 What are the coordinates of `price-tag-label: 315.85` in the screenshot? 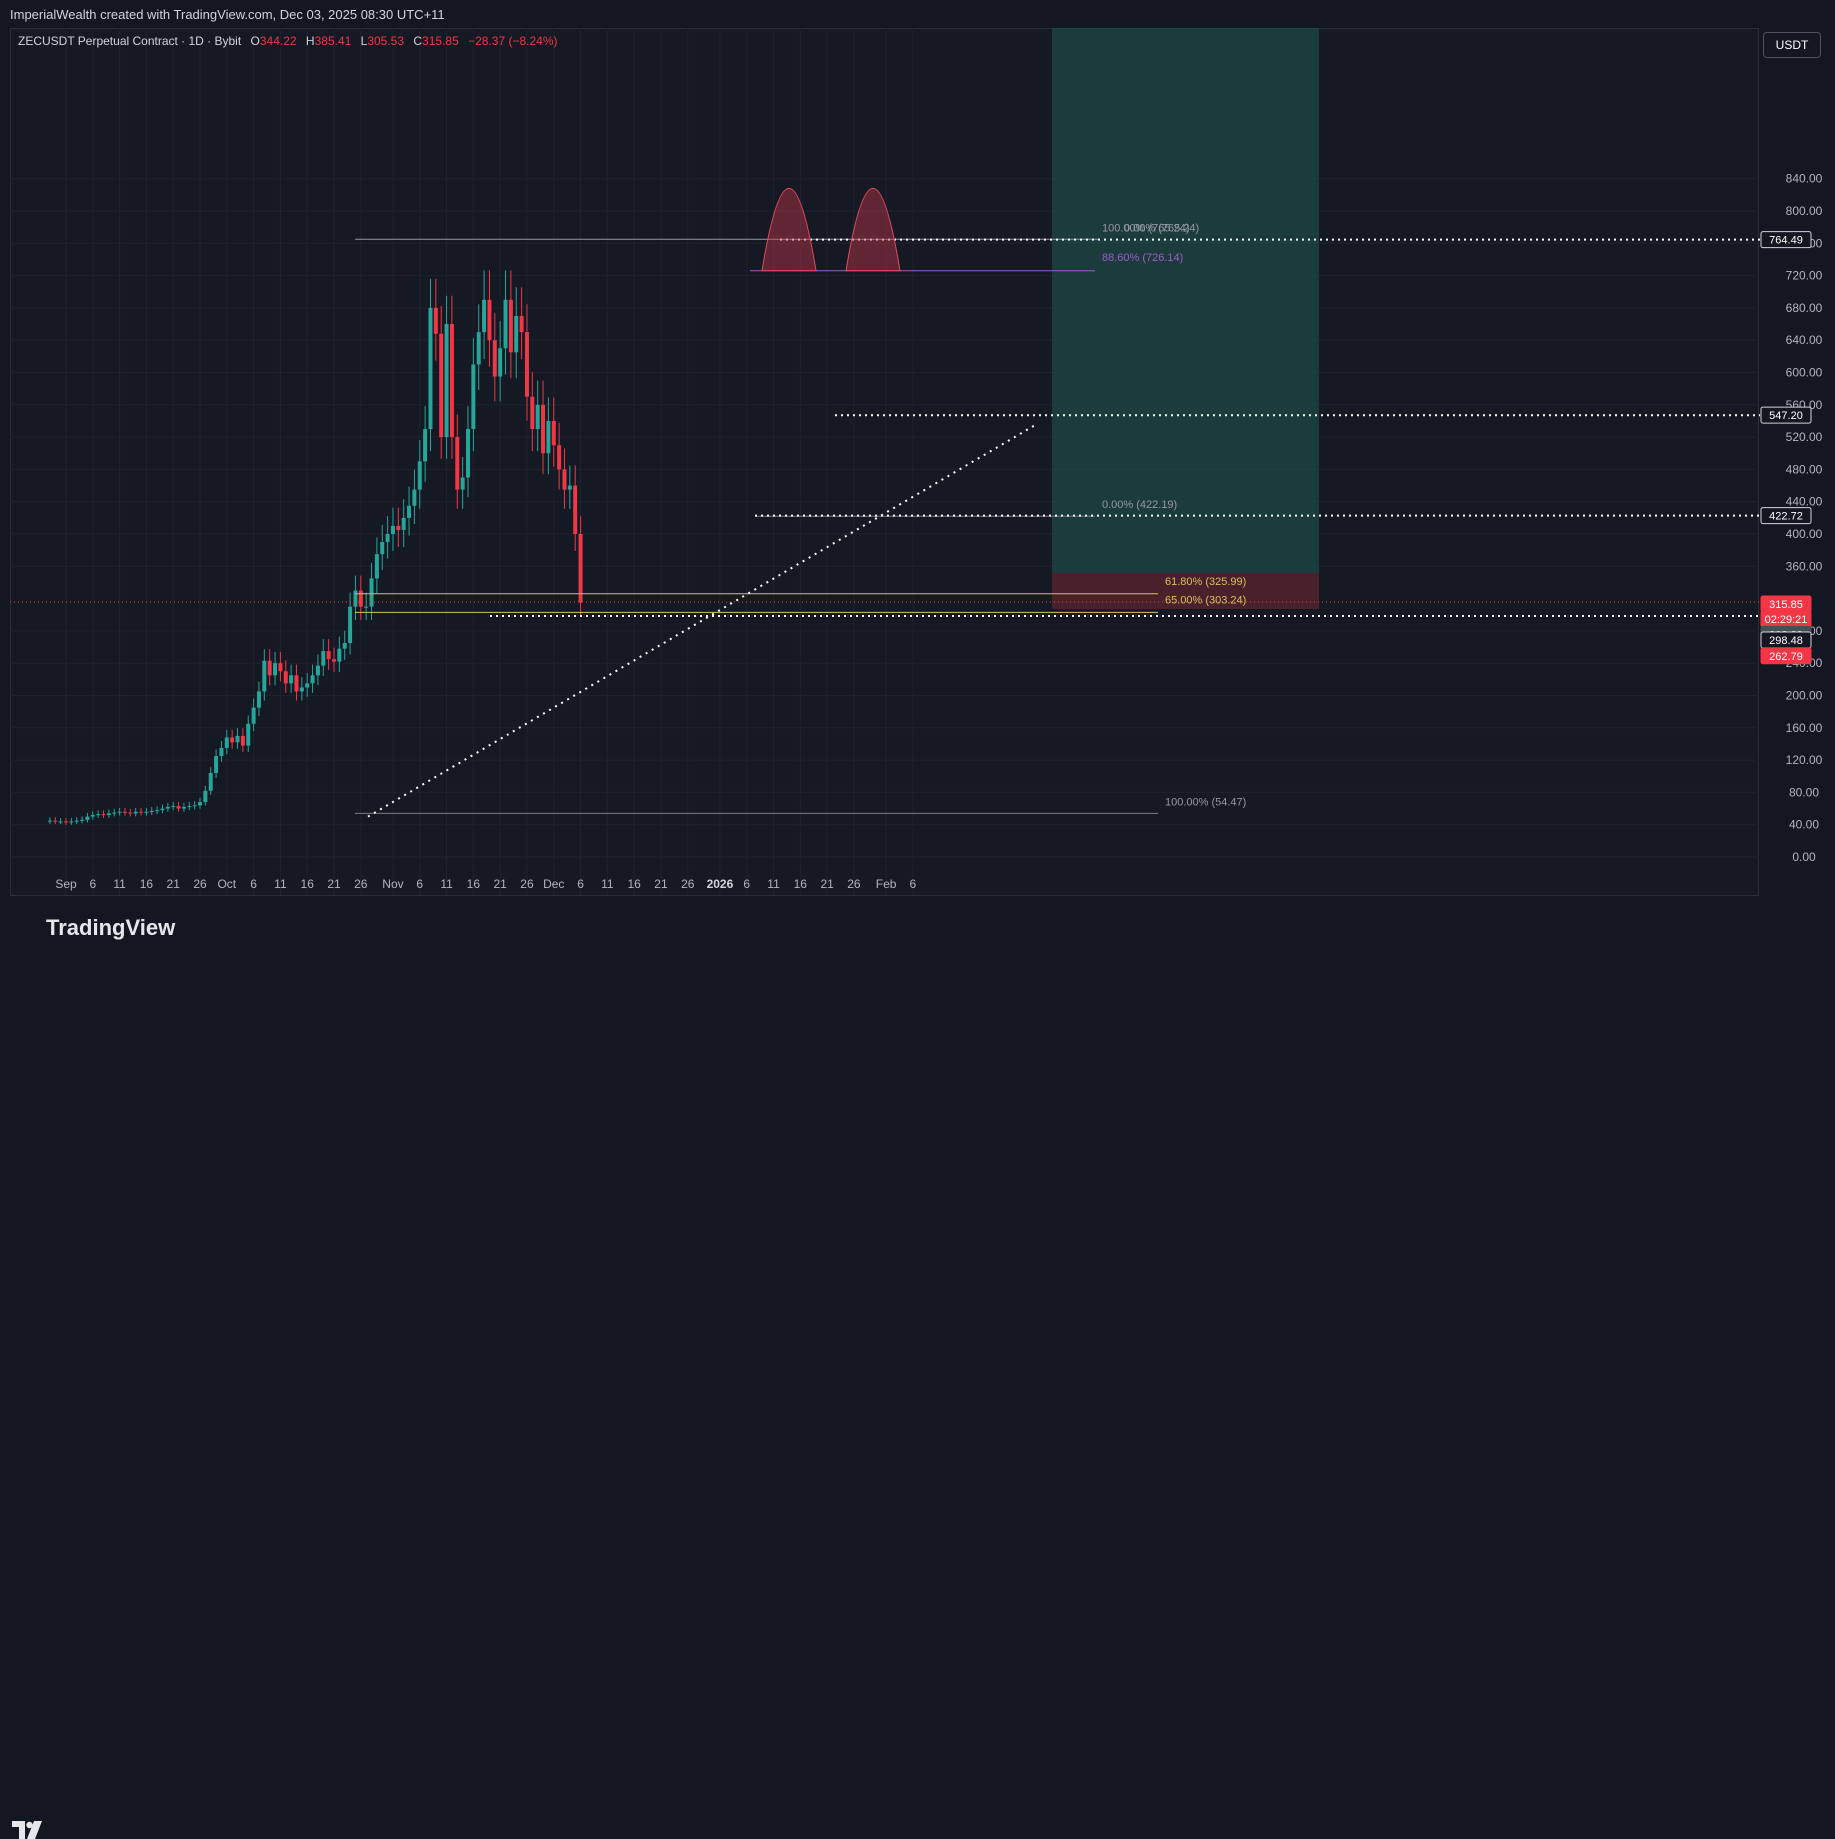 It's located at (1786, 605).